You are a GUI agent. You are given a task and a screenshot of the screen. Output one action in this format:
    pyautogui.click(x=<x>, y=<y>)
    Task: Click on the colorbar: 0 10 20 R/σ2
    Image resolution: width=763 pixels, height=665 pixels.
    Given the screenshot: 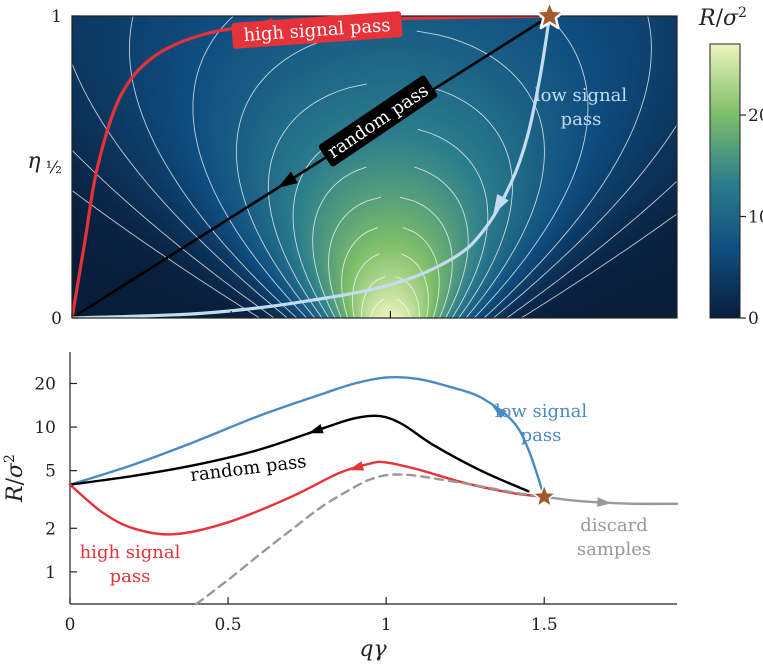 What is the action you would take?
    pyautogui.click(x=730, y=167)
    